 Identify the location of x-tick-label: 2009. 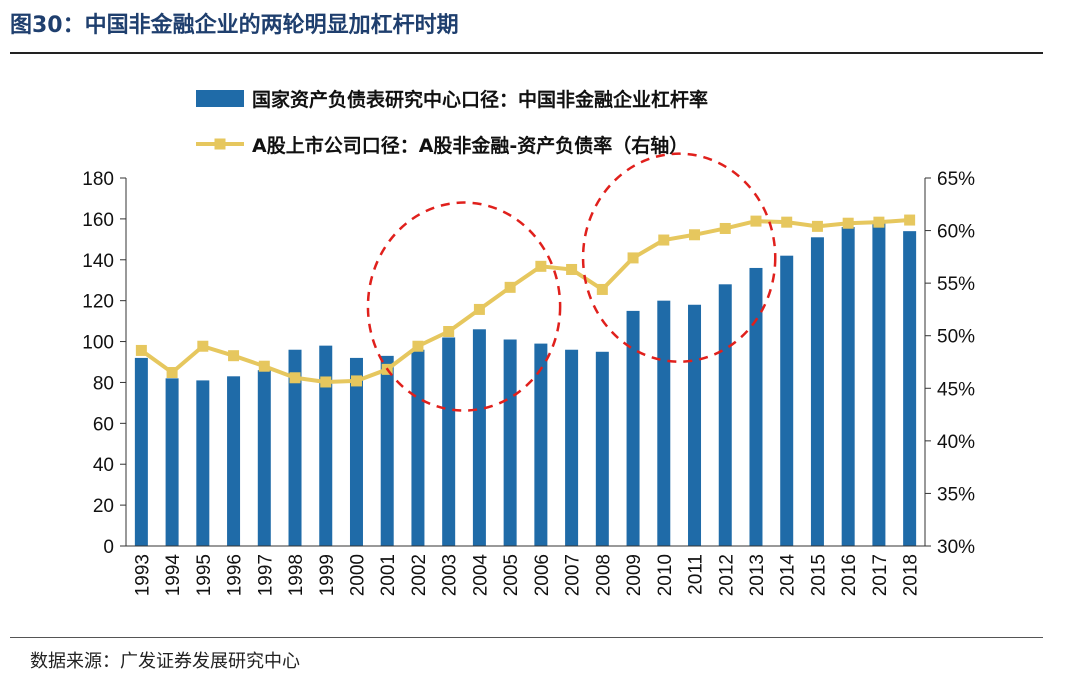
(634, 575).